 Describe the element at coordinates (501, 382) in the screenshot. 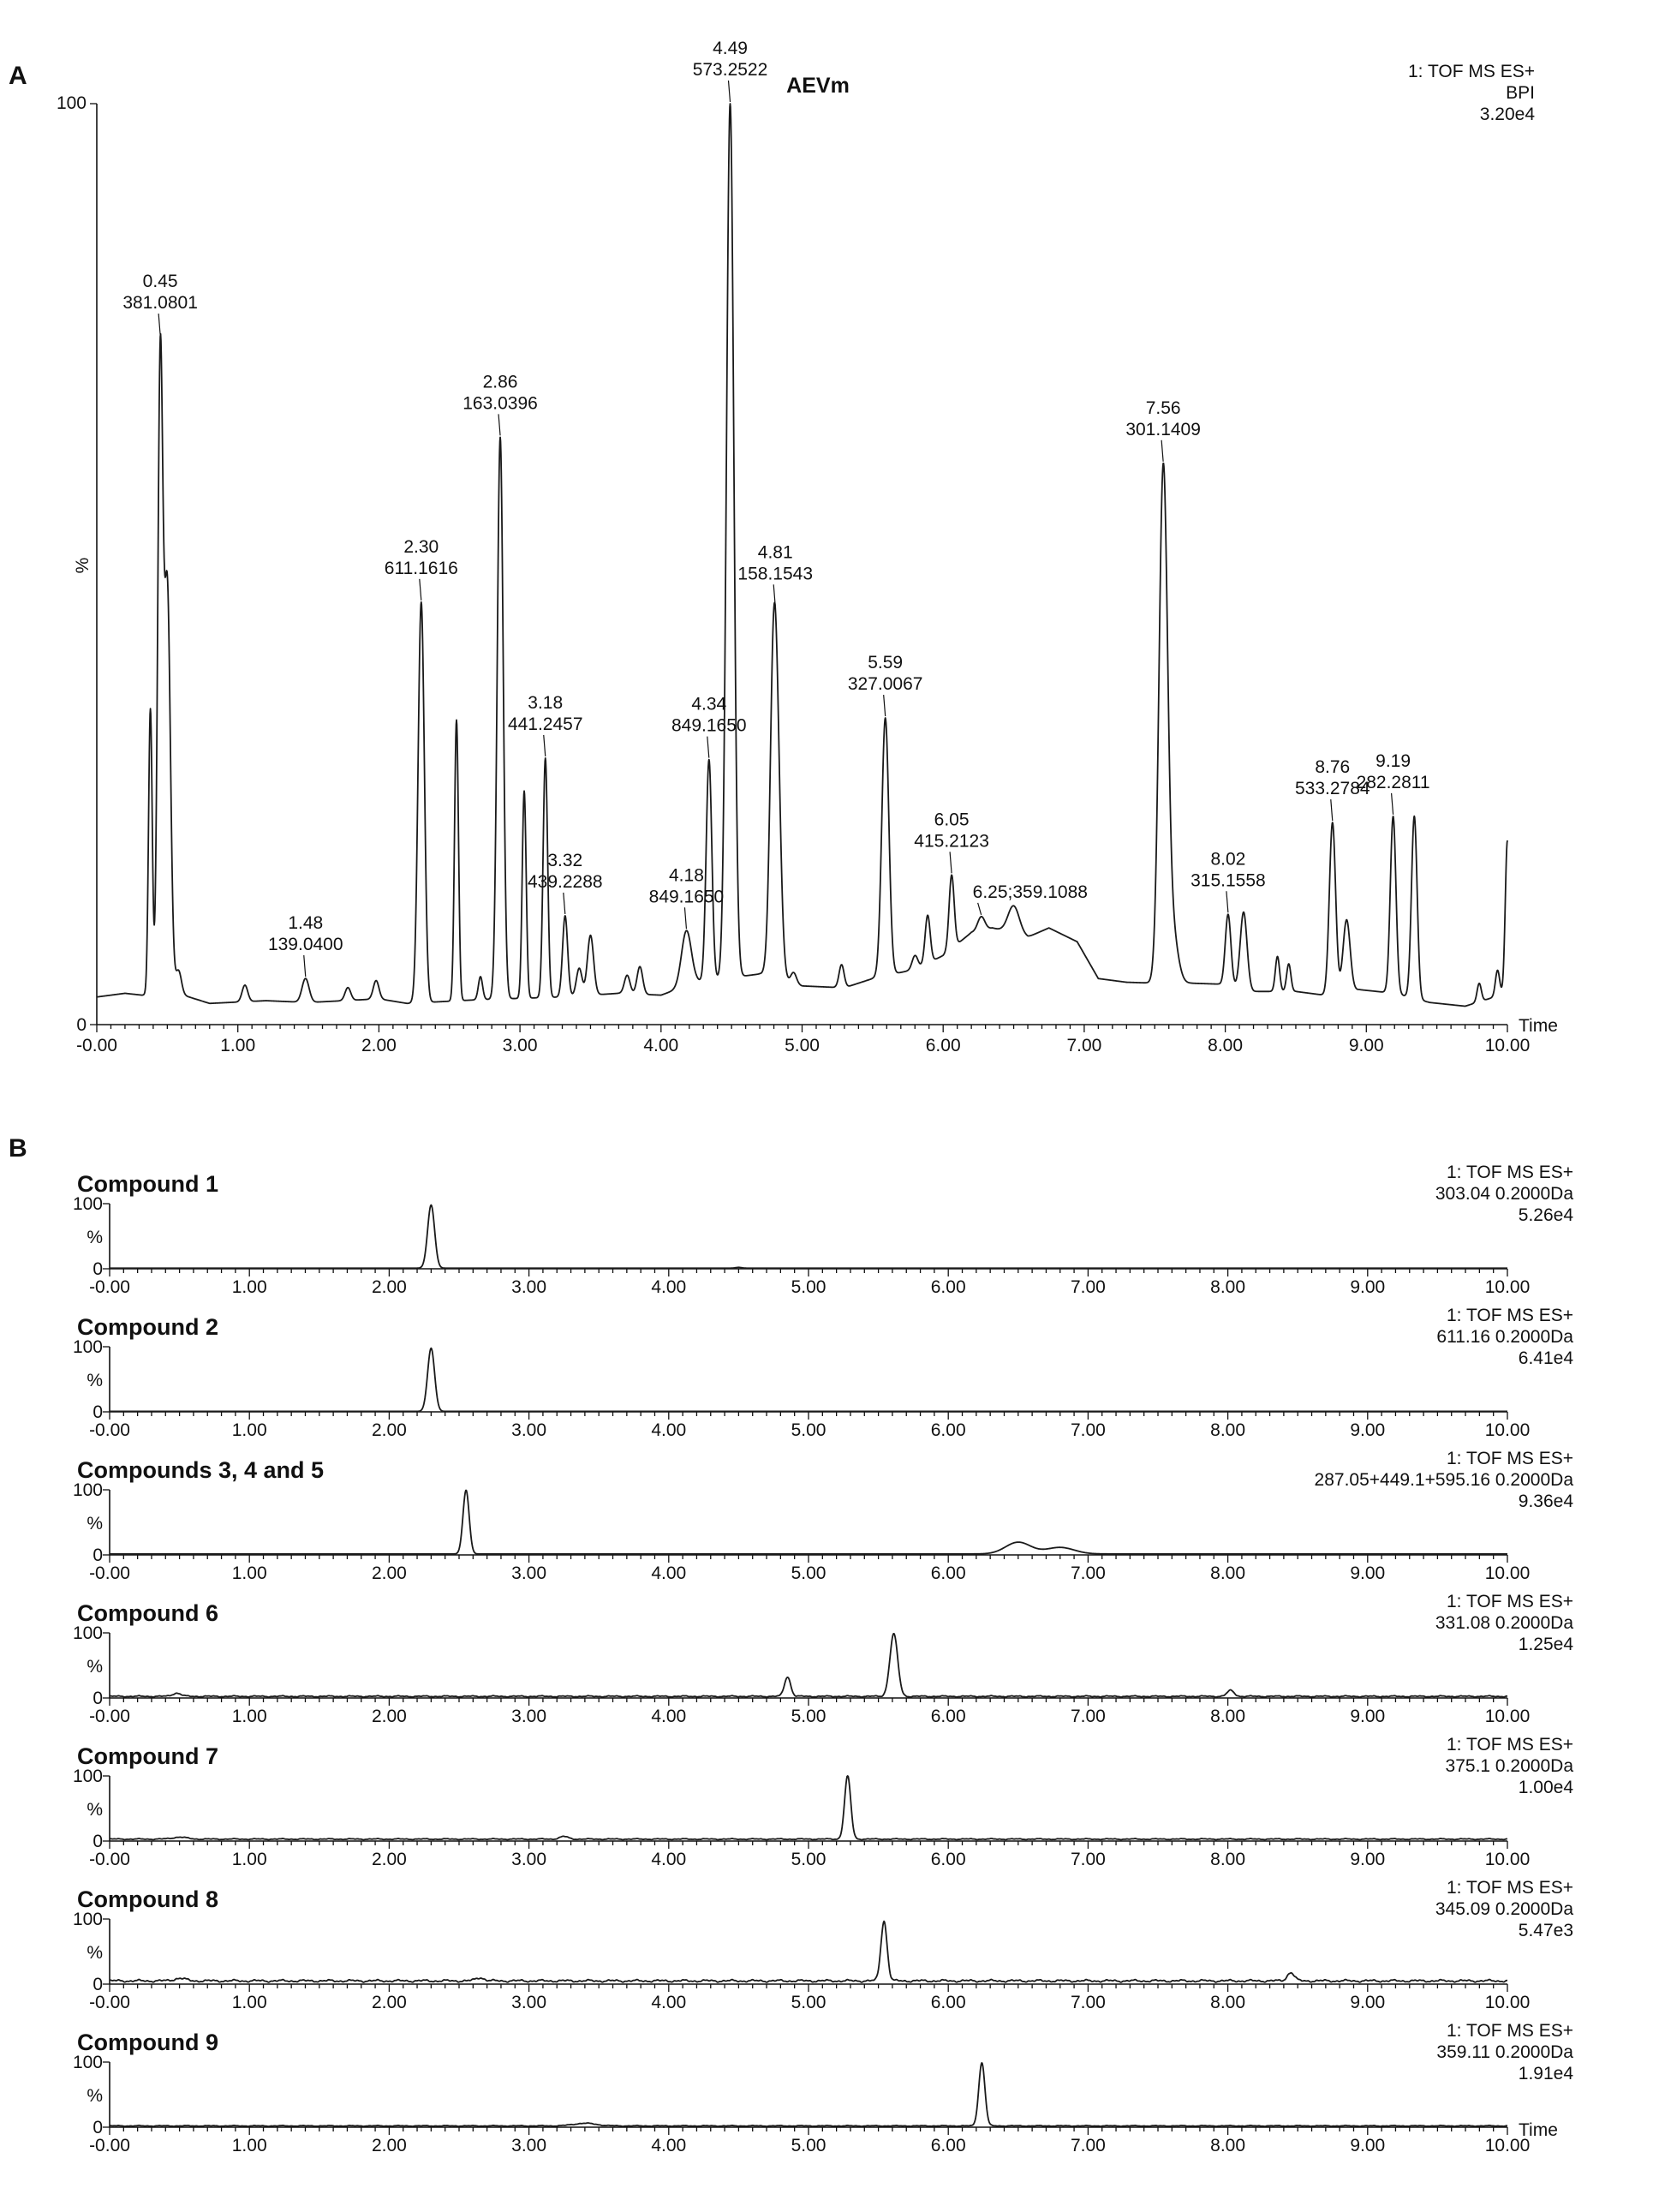

I see `peak-rt: 2.86` at that location.